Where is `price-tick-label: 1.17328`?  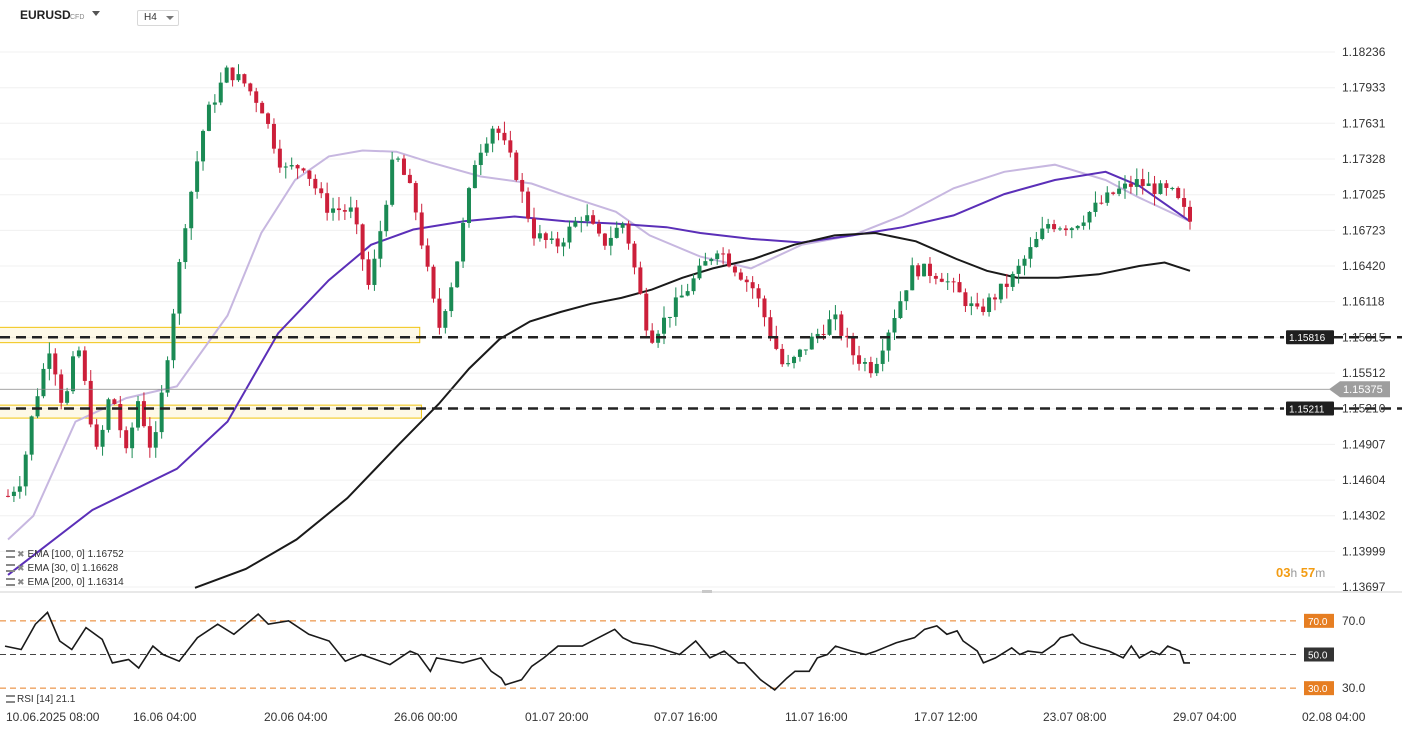
price-tick-label: 1.17328 is located at coordinates (1364, 159).